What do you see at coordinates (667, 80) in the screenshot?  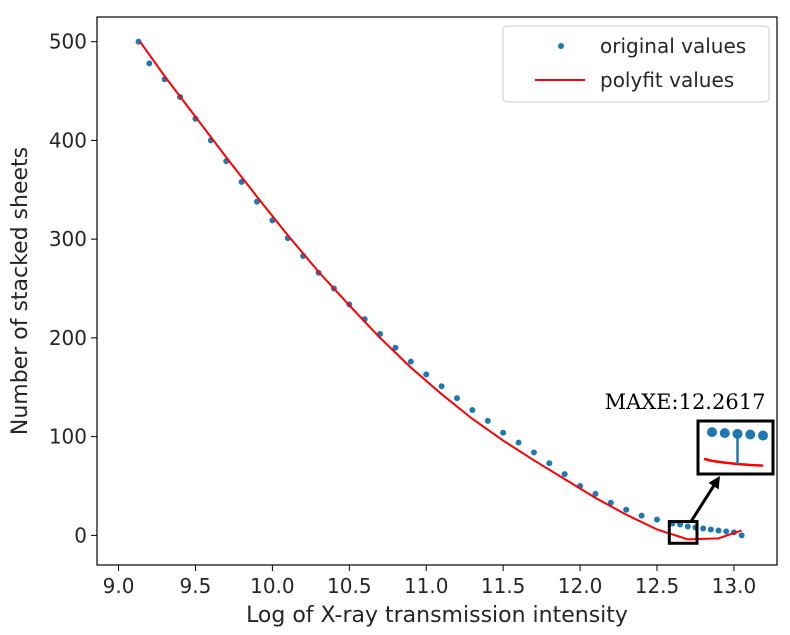 I see `legend-label-polyfit: polyfit values` at bounding box center [667, 80].